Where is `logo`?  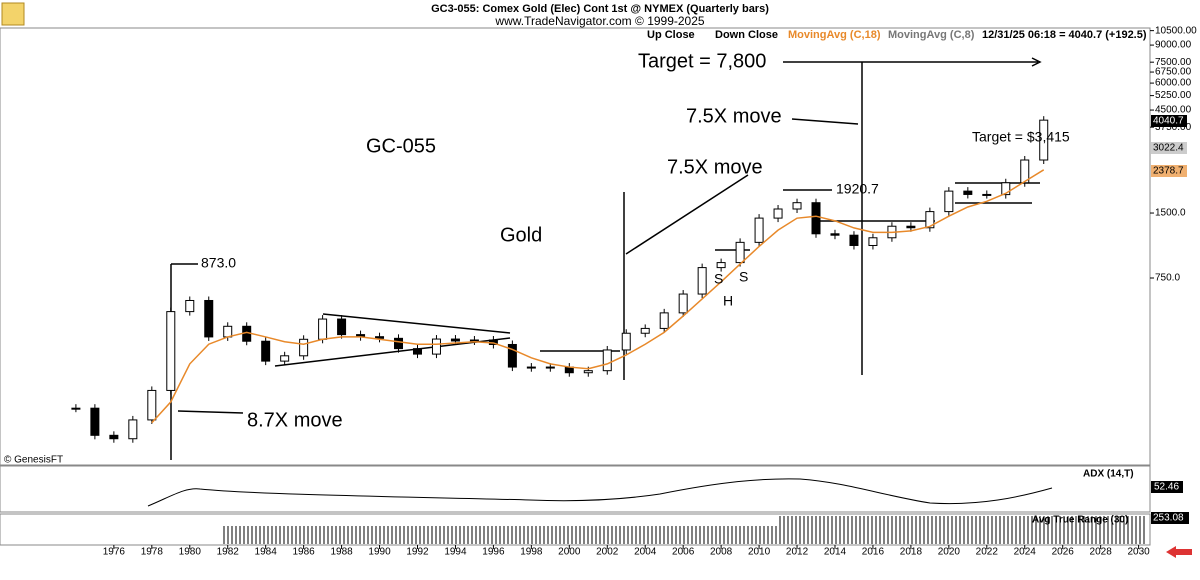 logo is located at coordinates (13, 14).